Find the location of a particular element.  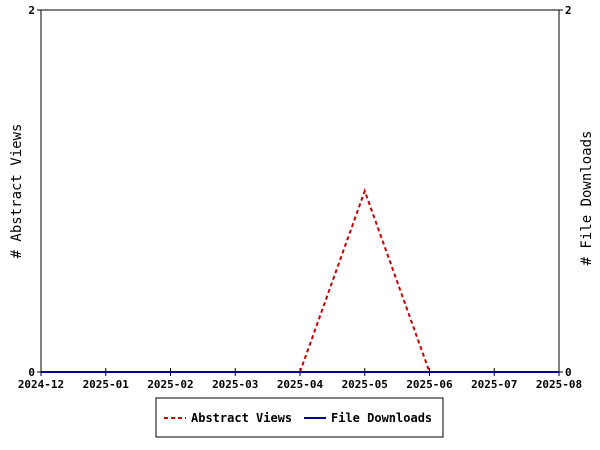

y-right-tick-label-0: 0 is located at coordinates (568, 372).